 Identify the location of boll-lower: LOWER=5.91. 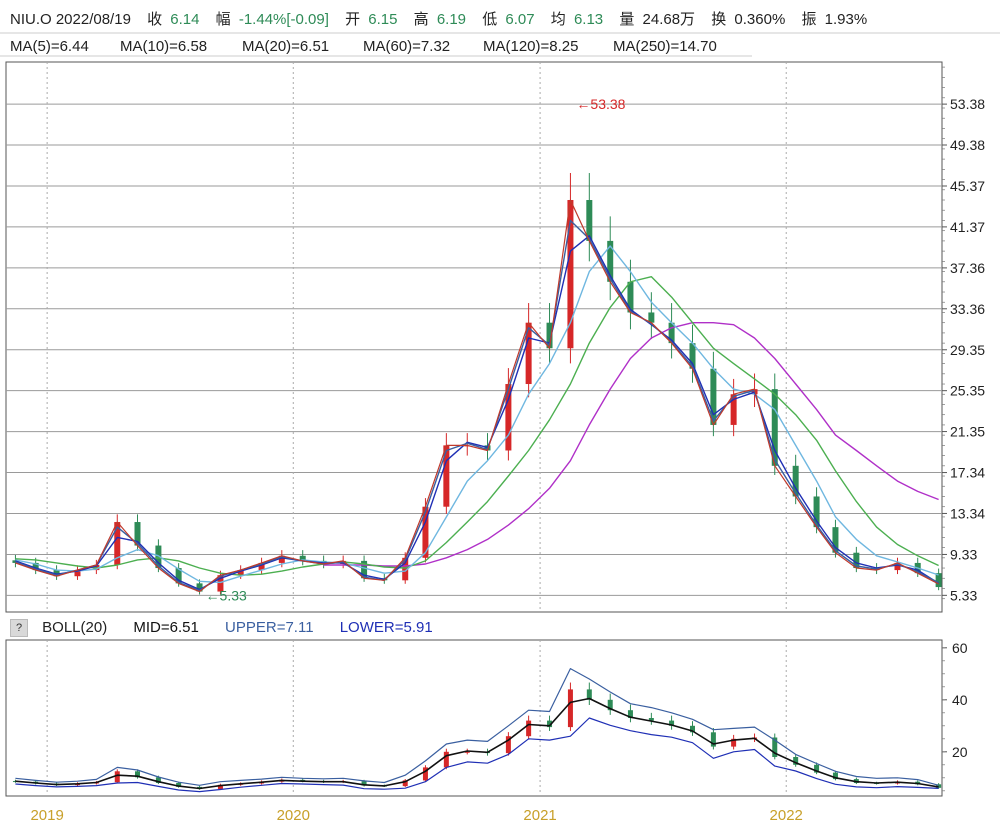
(386, 627).